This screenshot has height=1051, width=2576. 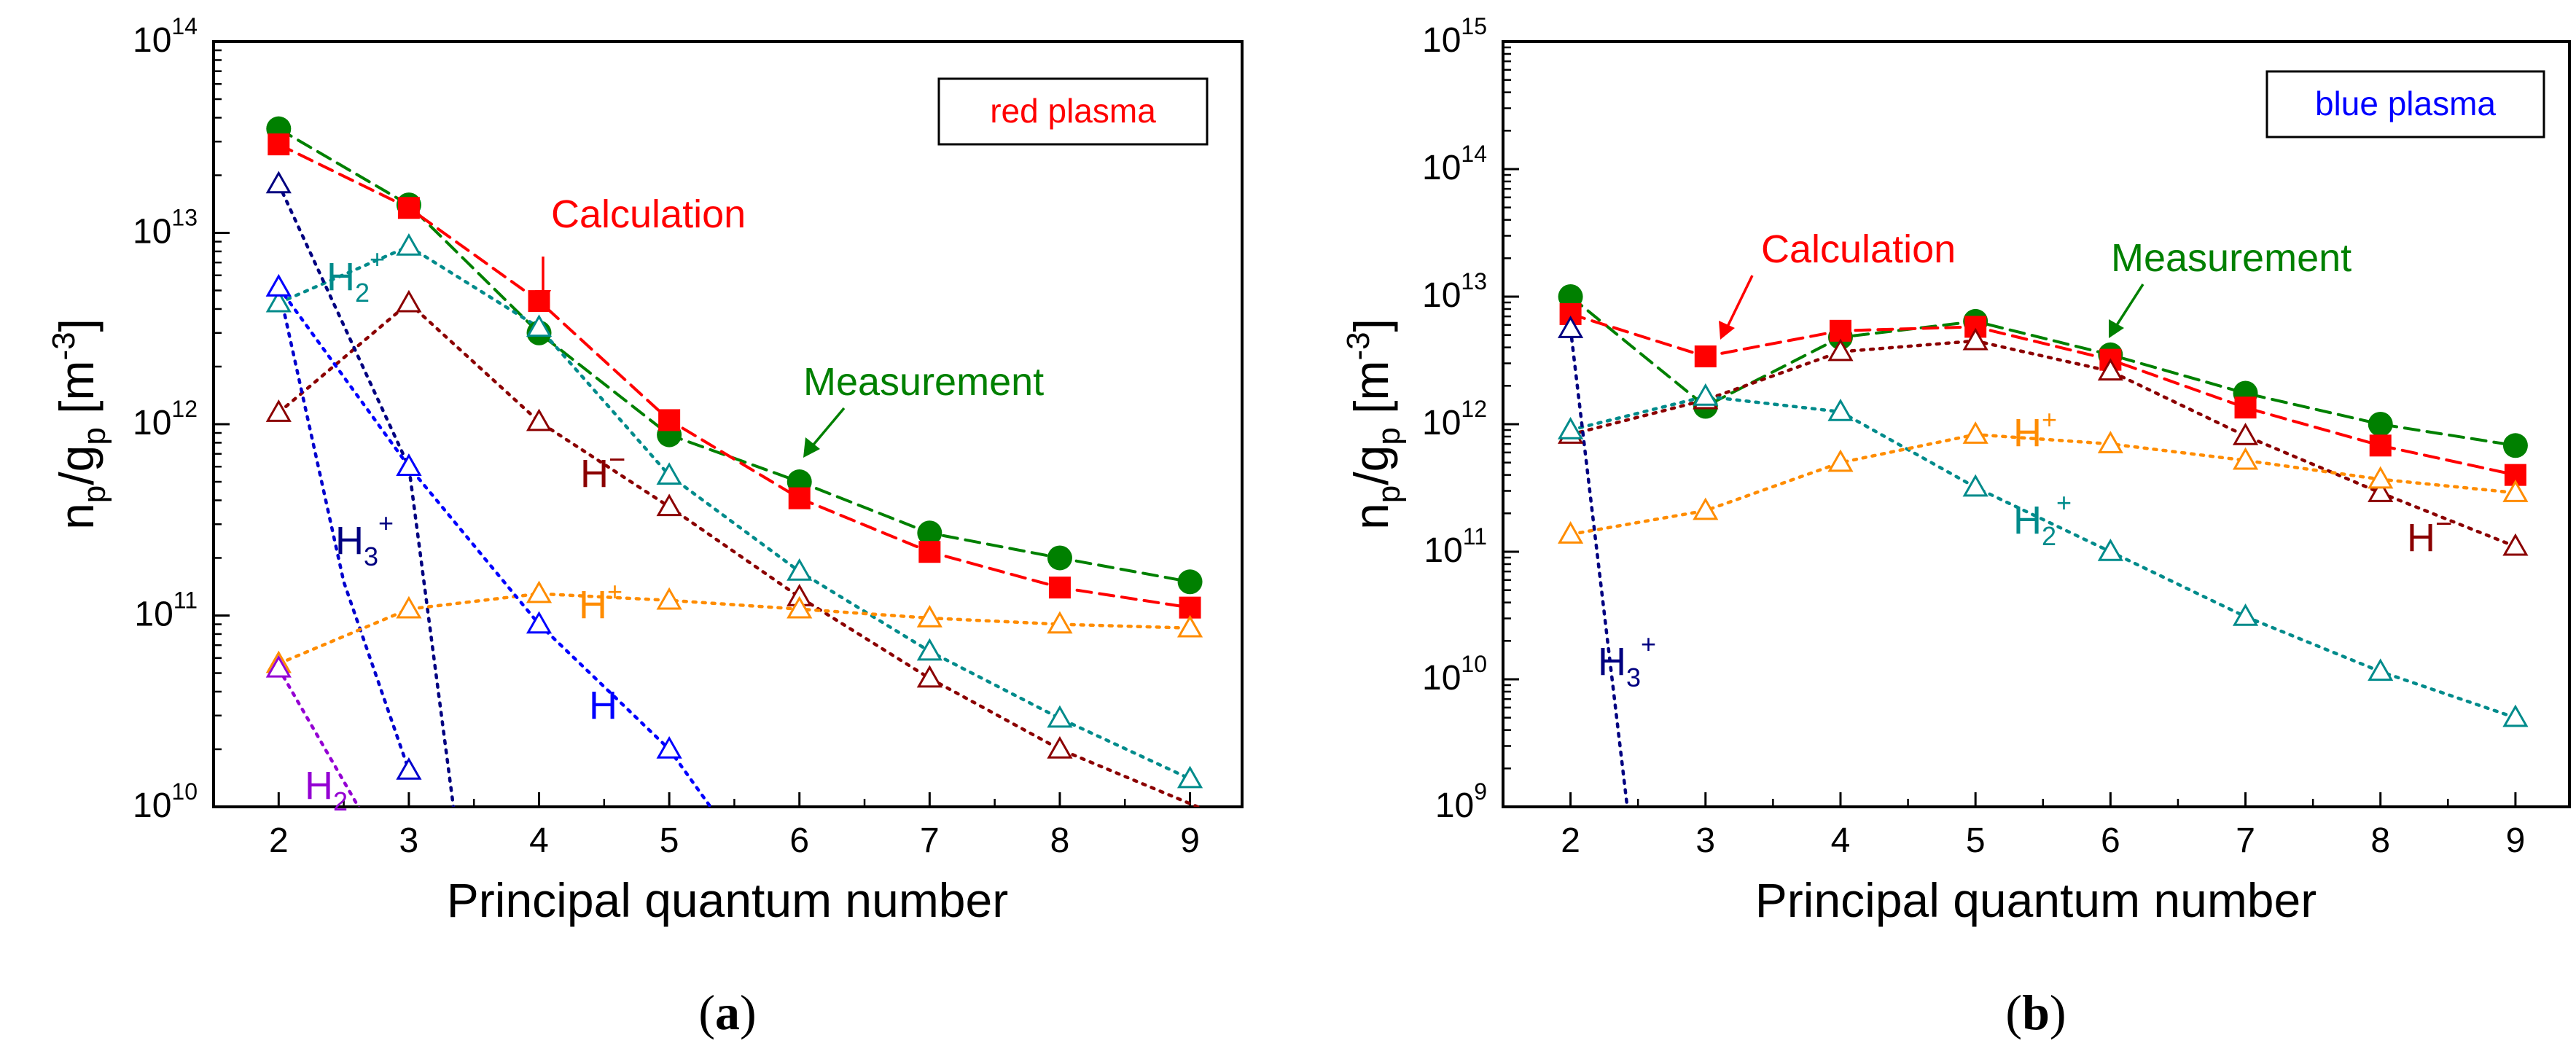 I want to click on measurement-arrowhead, so click(x=811, y=447).